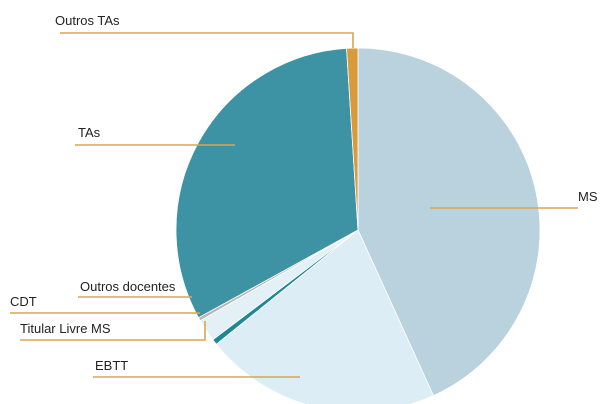 The height and width of the screenshot is (404, 600). I want to click on label-ms: MS, so click(588, 196).